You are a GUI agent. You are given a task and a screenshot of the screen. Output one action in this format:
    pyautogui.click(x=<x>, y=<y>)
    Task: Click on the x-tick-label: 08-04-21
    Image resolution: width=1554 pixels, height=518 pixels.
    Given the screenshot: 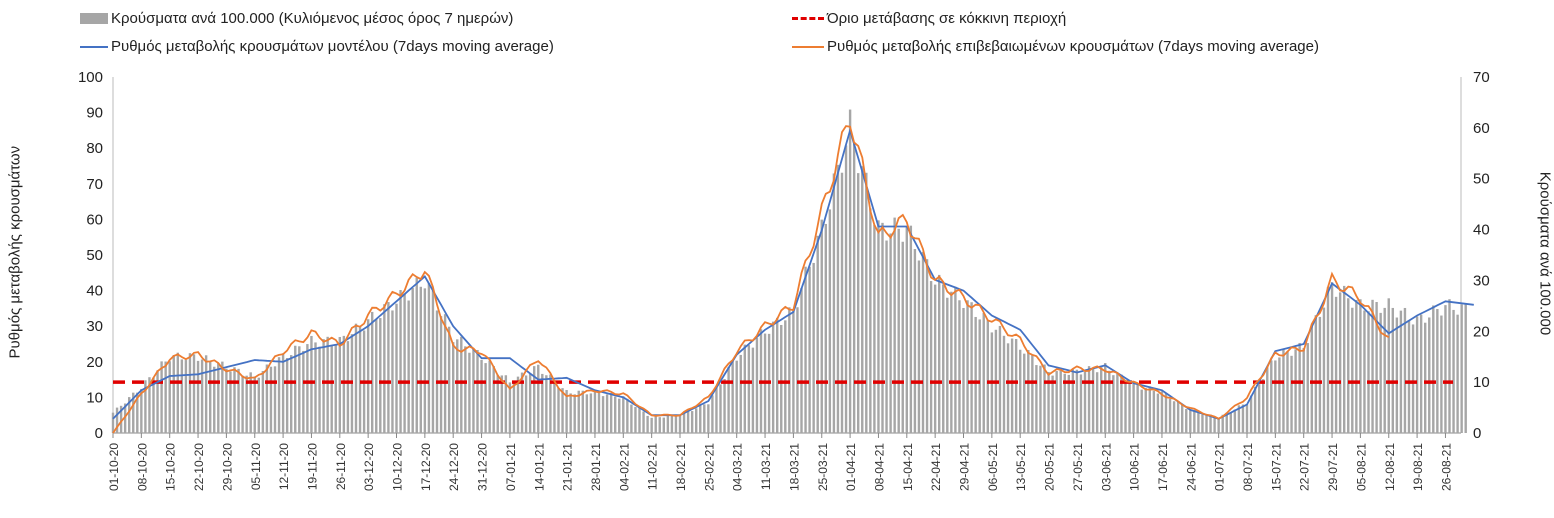 What is the action you would take?
    pyautogui.click(x=879, y=467)
    